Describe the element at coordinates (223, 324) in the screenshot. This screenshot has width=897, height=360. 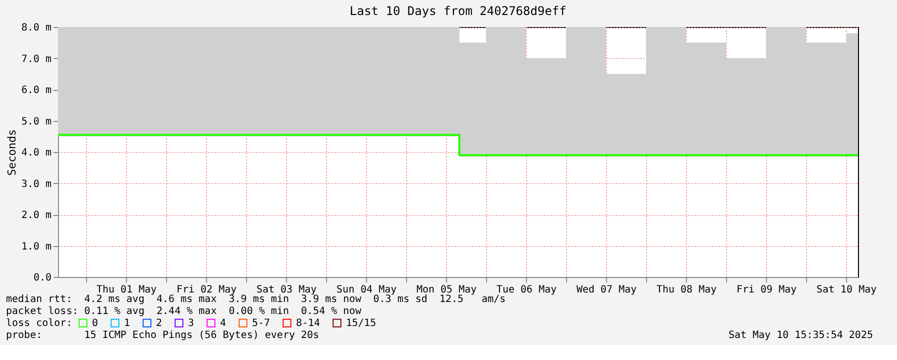
I see `legend-label: 4` at that location.